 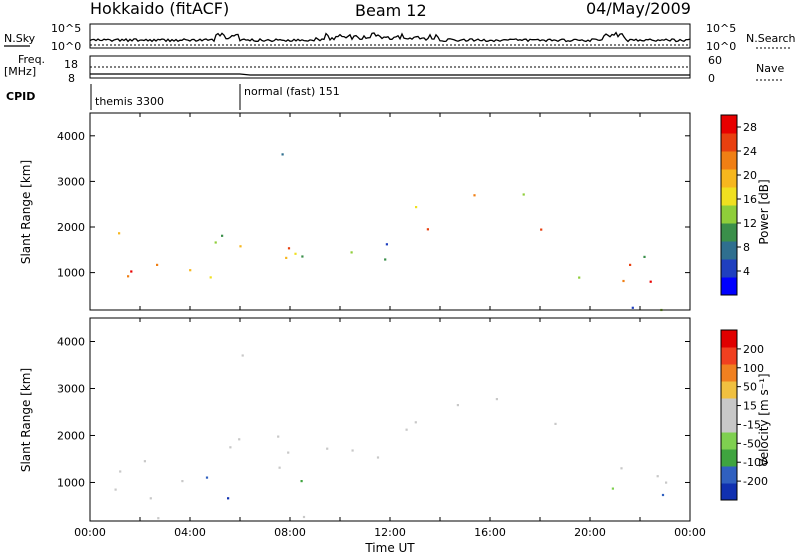 I want to click on colorbar-tick-label: -15, so click(x=752, y=424).